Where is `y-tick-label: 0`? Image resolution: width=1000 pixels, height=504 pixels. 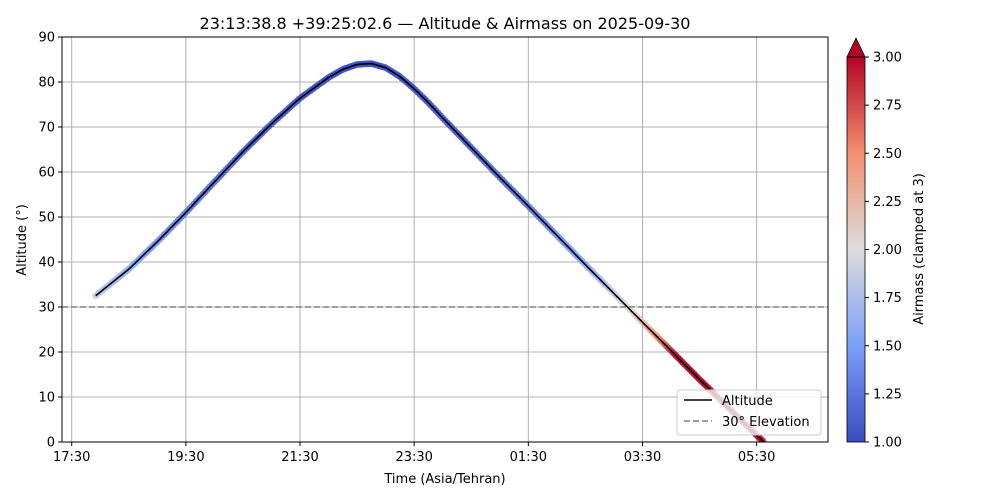 y-tick-label: 0 is located at coordinates (51, 443).